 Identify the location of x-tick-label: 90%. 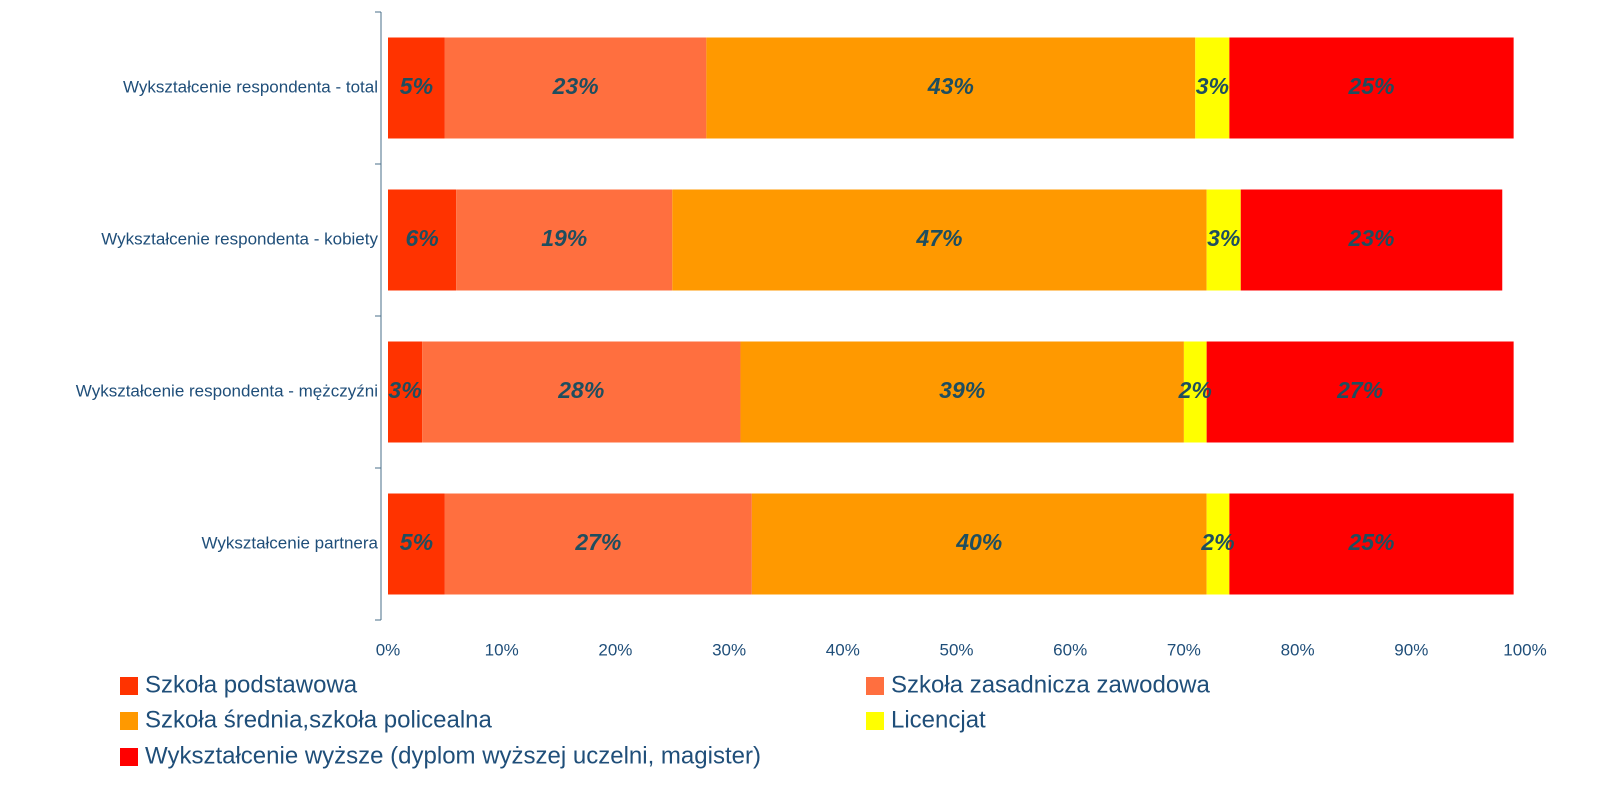
(1411, 649).